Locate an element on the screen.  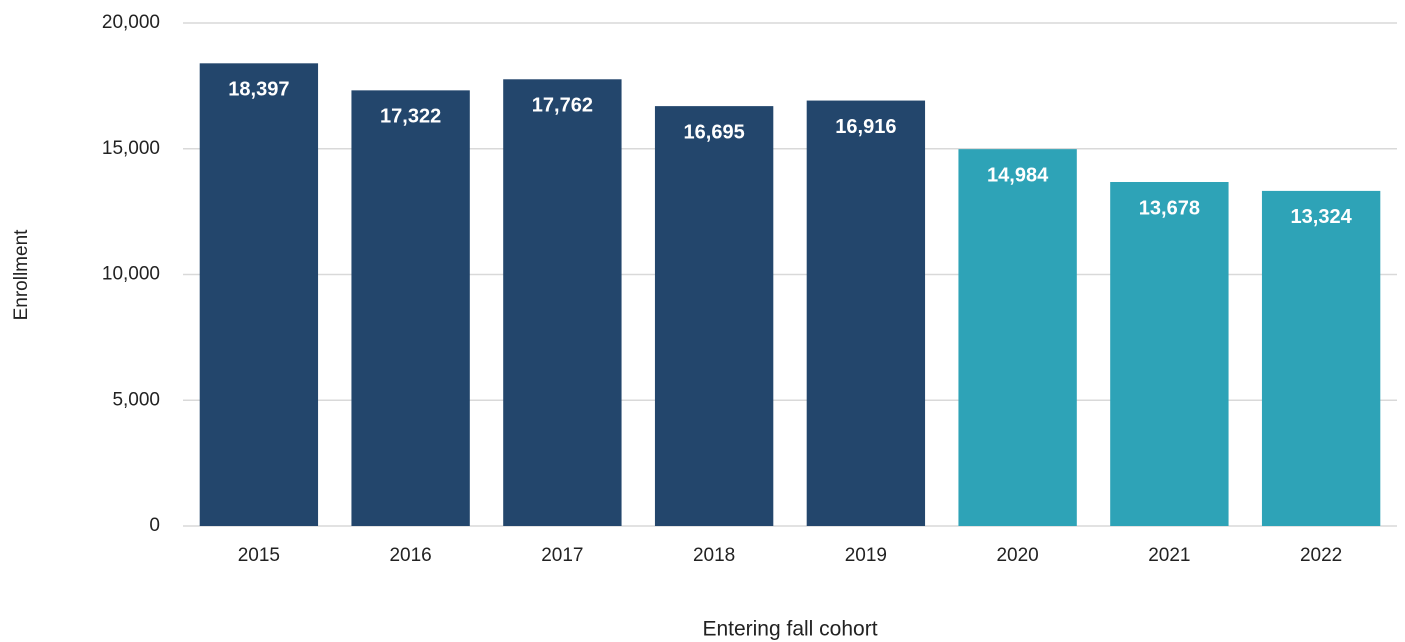
value-label: 18,397 is located at coordinates (258, 90).